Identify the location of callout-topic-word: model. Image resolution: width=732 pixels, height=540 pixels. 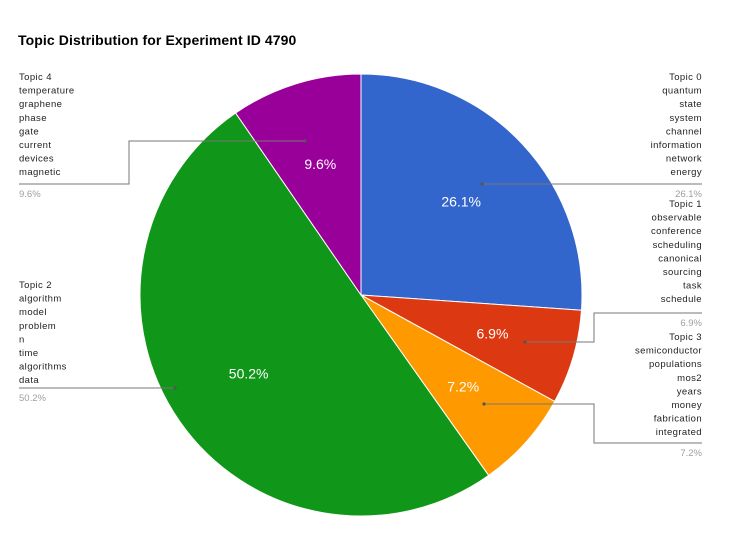
(33, 312).